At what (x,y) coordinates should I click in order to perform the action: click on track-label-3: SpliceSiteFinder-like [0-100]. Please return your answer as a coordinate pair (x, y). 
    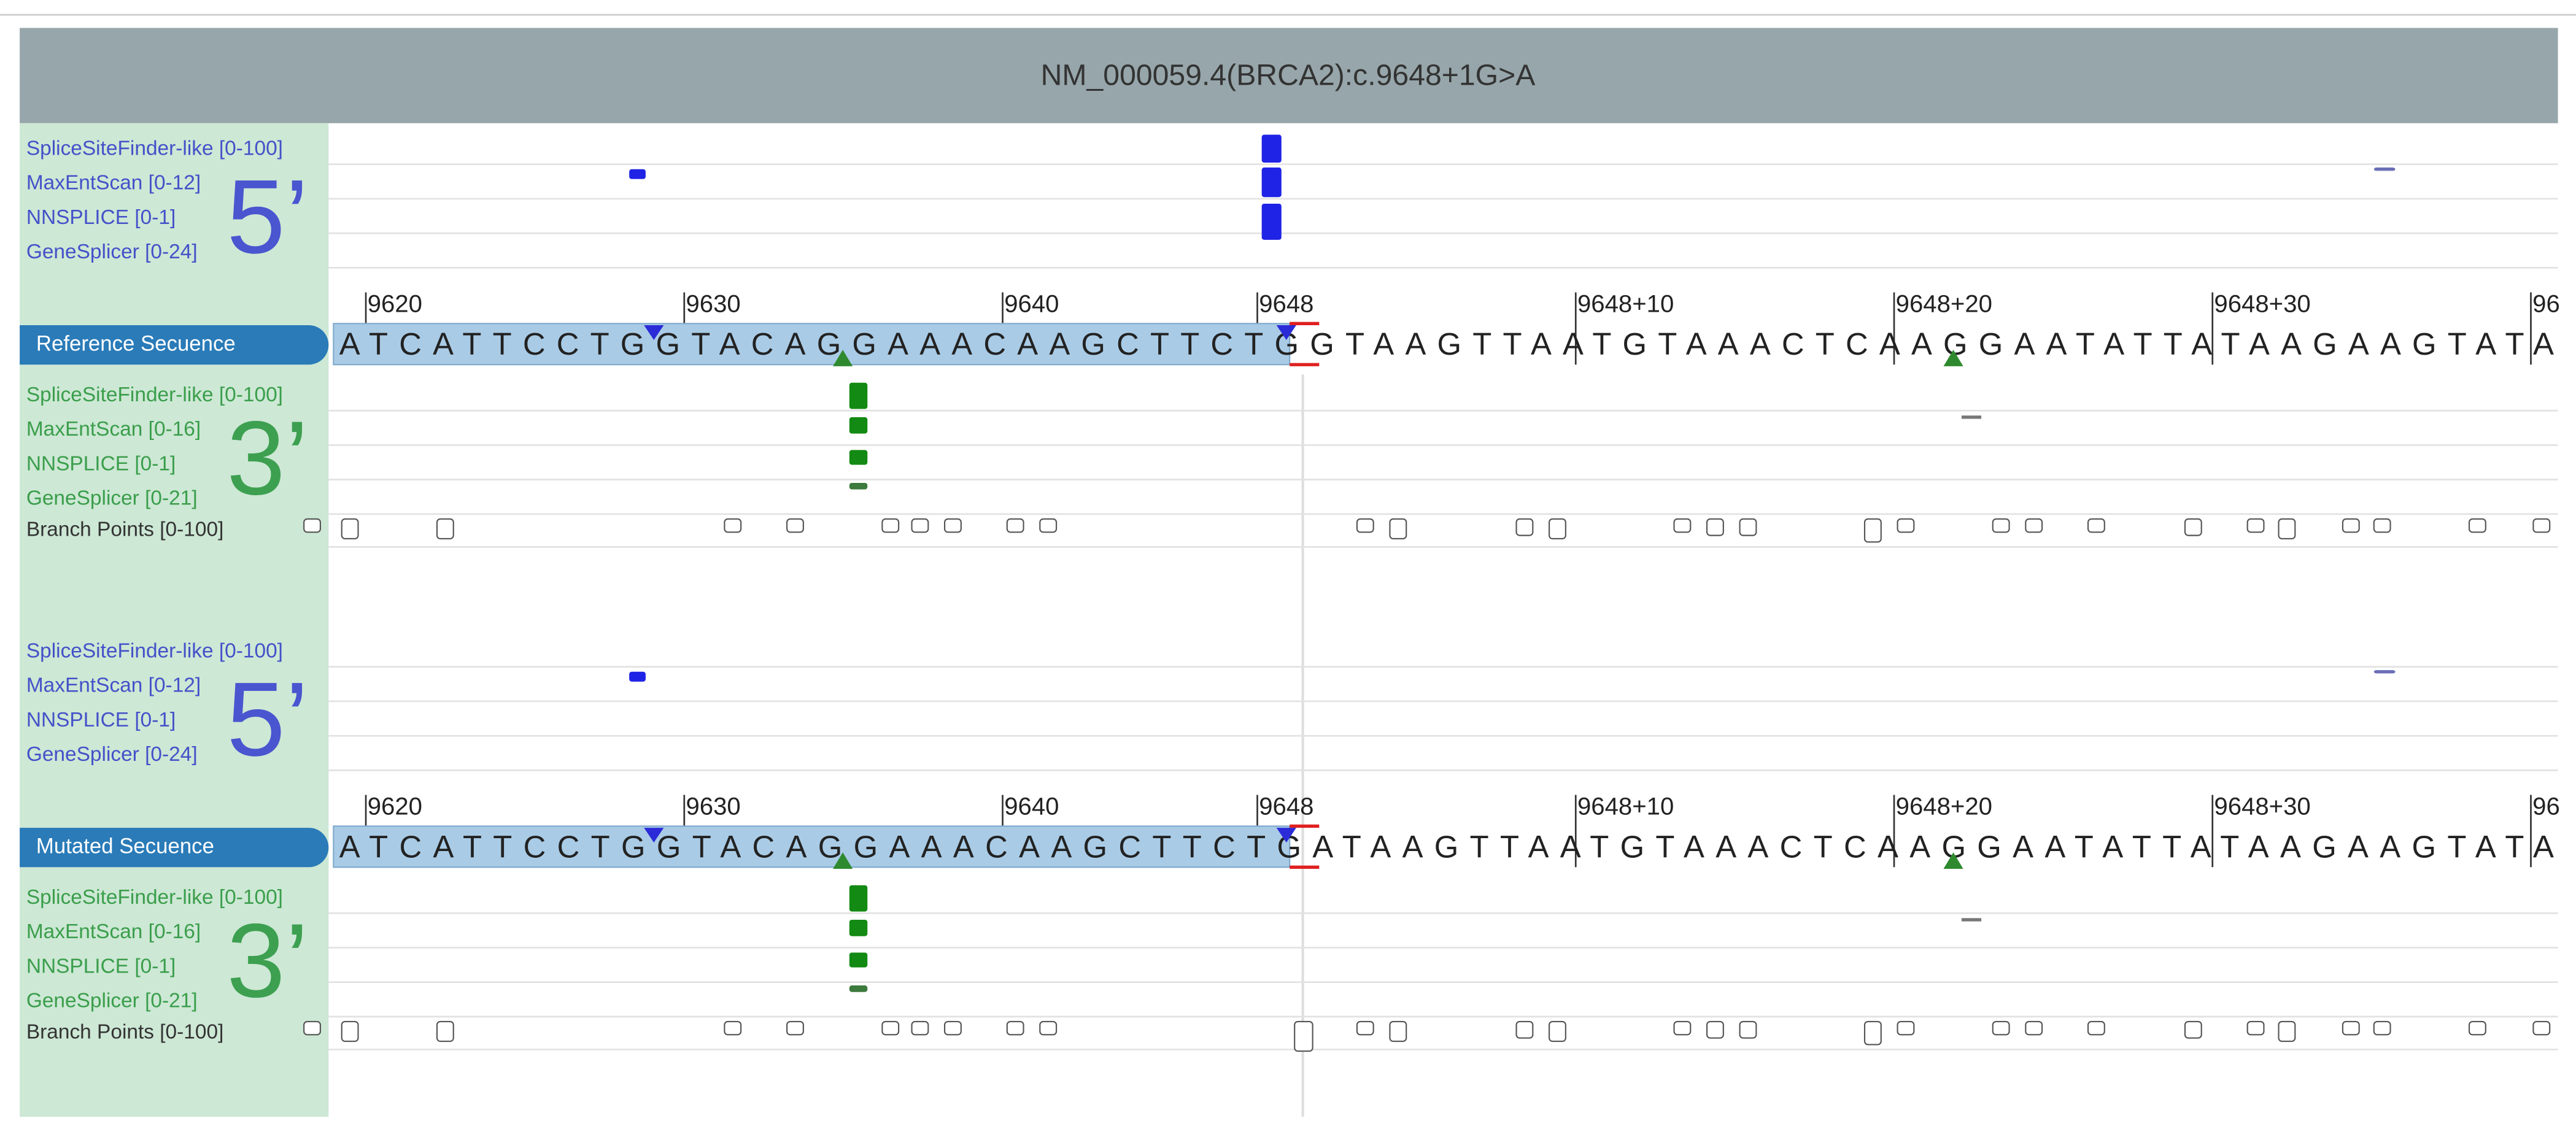
    Looking at the image, I should click on (154, 395).